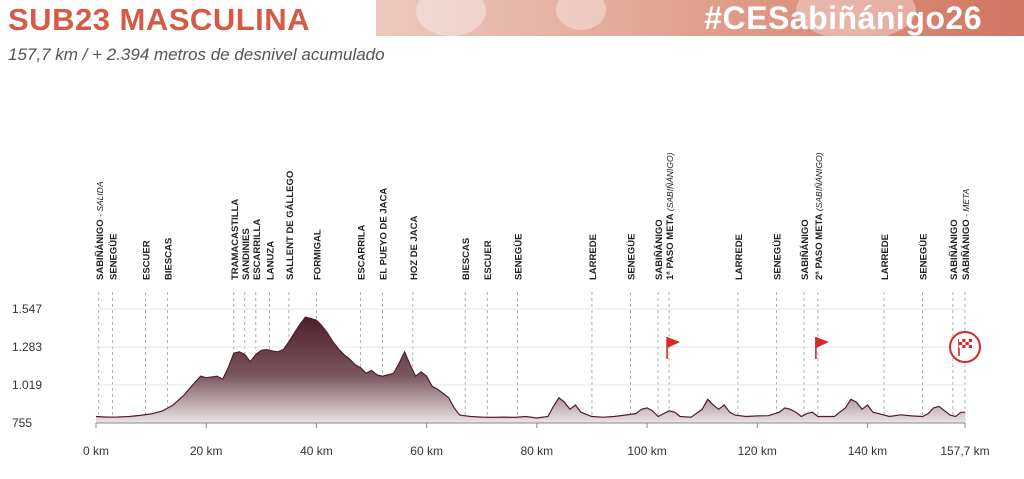 The image size is (1024, 479). I want to click on location-label: 2ª PASO META (SABIÑÁNIGO), so click(819, 216).